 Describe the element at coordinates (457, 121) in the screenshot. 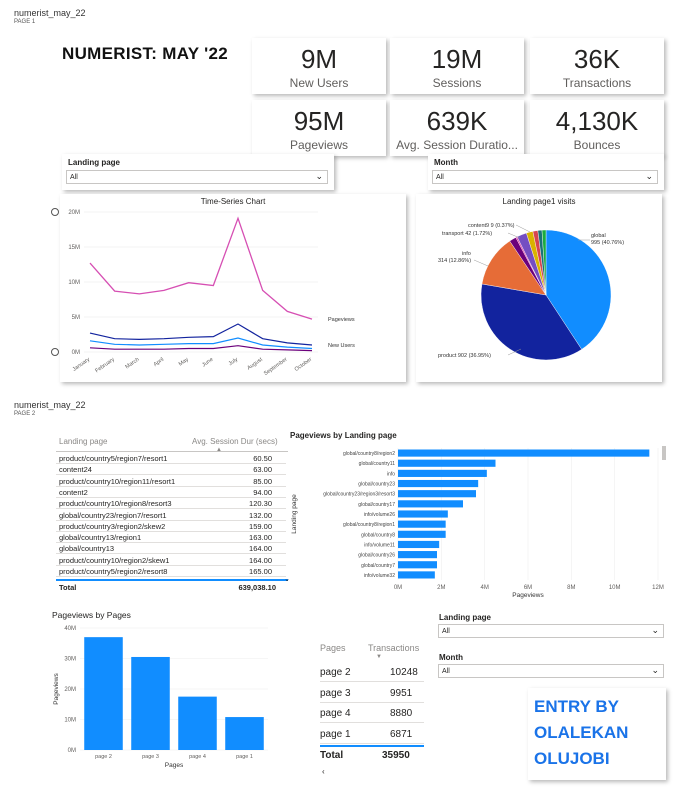

I see `kpi-value: 639K` at that location.